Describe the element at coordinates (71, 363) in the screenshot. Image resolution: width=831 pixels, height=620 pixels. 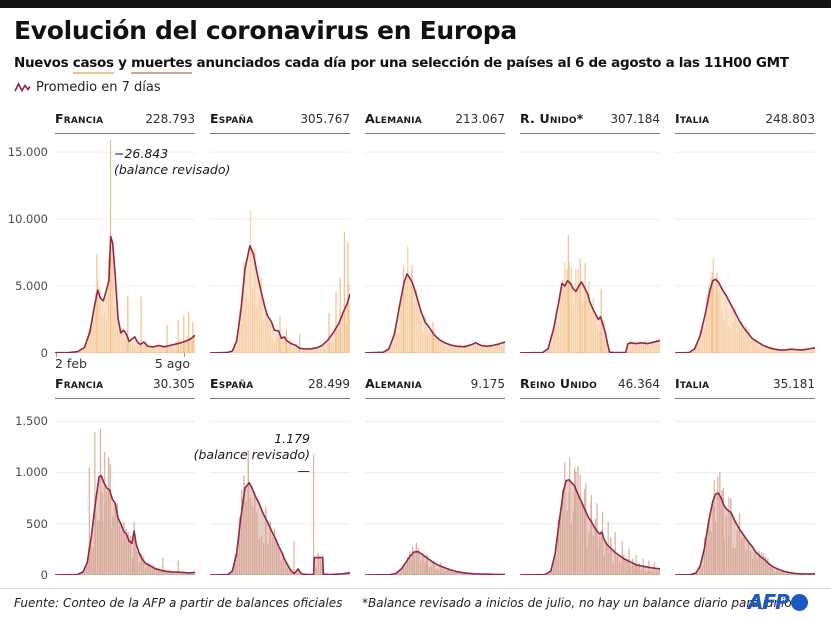
I see `xlabel-start: 2 feb` at that location.